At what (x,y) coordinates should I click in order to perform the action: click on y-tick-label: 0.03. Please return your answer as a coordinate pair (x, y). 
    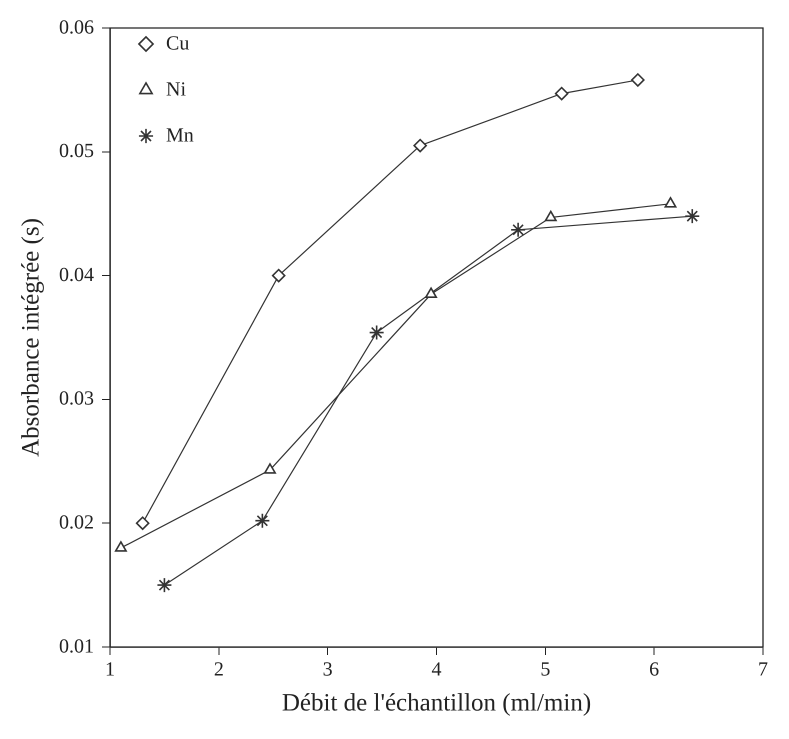
    Looking at the image, I should click on (76, 399).